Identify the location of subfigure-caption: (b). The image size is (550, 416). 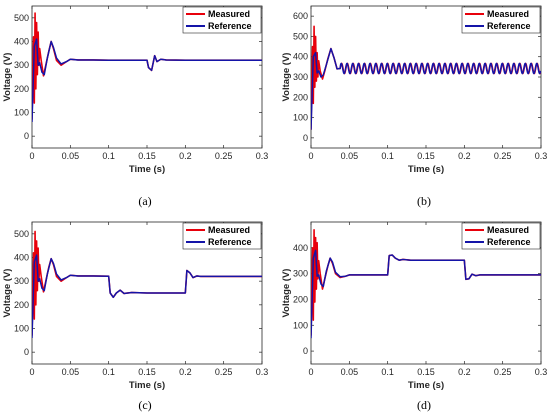
(424, 201).